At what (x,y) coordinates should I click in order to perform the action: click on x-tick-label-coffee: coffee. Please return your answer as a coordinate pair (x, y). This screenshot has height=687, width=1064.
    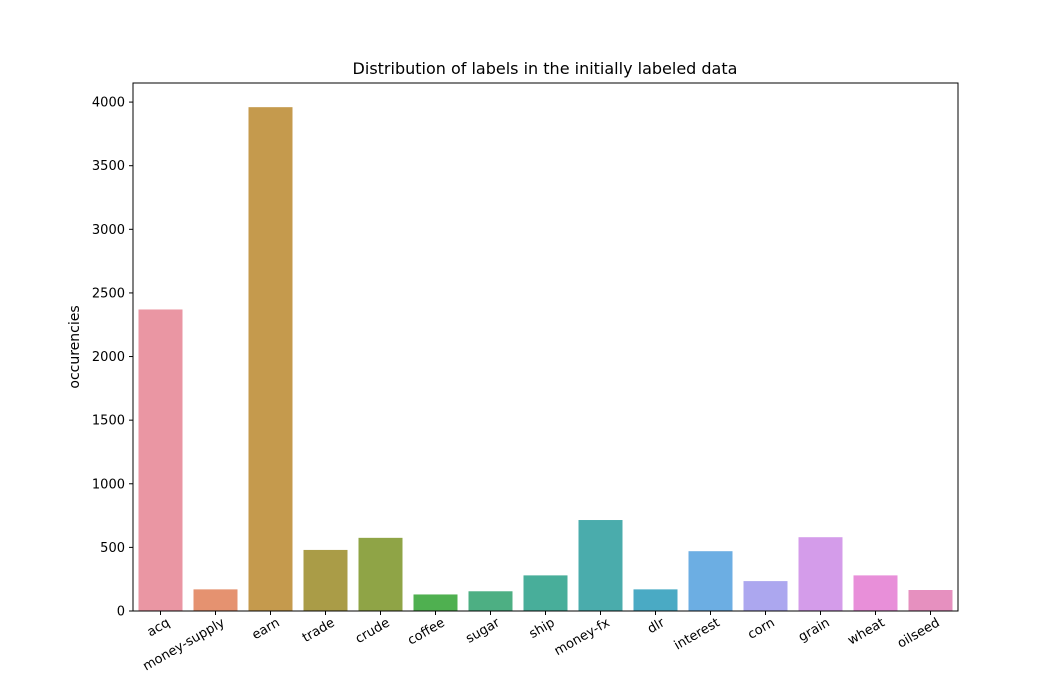
    Looking at the image, I should click on (426, 631).